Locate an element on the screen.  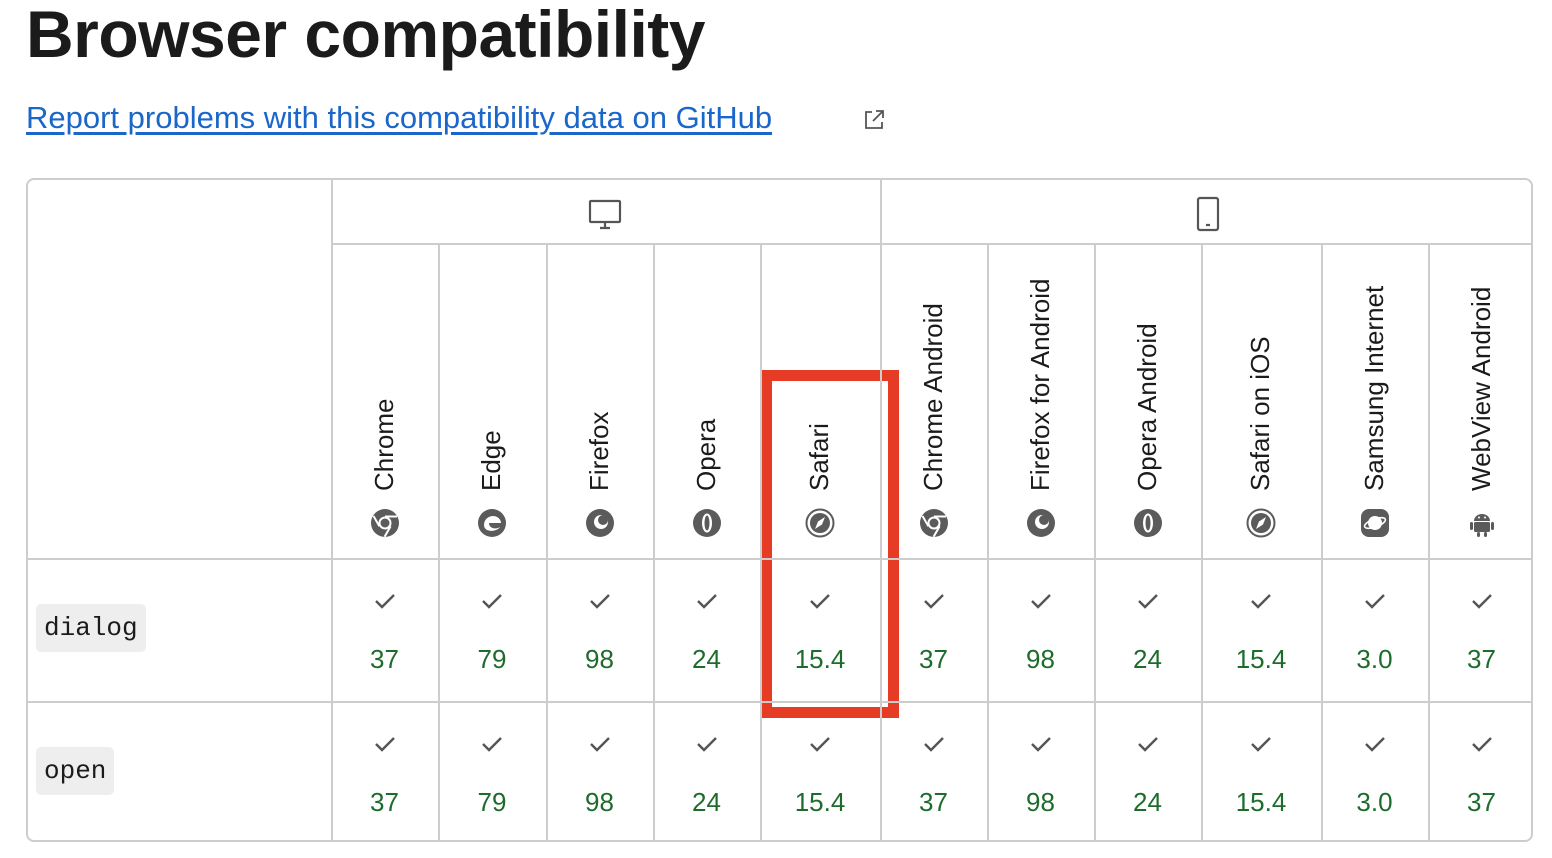
feature-name-open: open is located at coordinates (75, 771).